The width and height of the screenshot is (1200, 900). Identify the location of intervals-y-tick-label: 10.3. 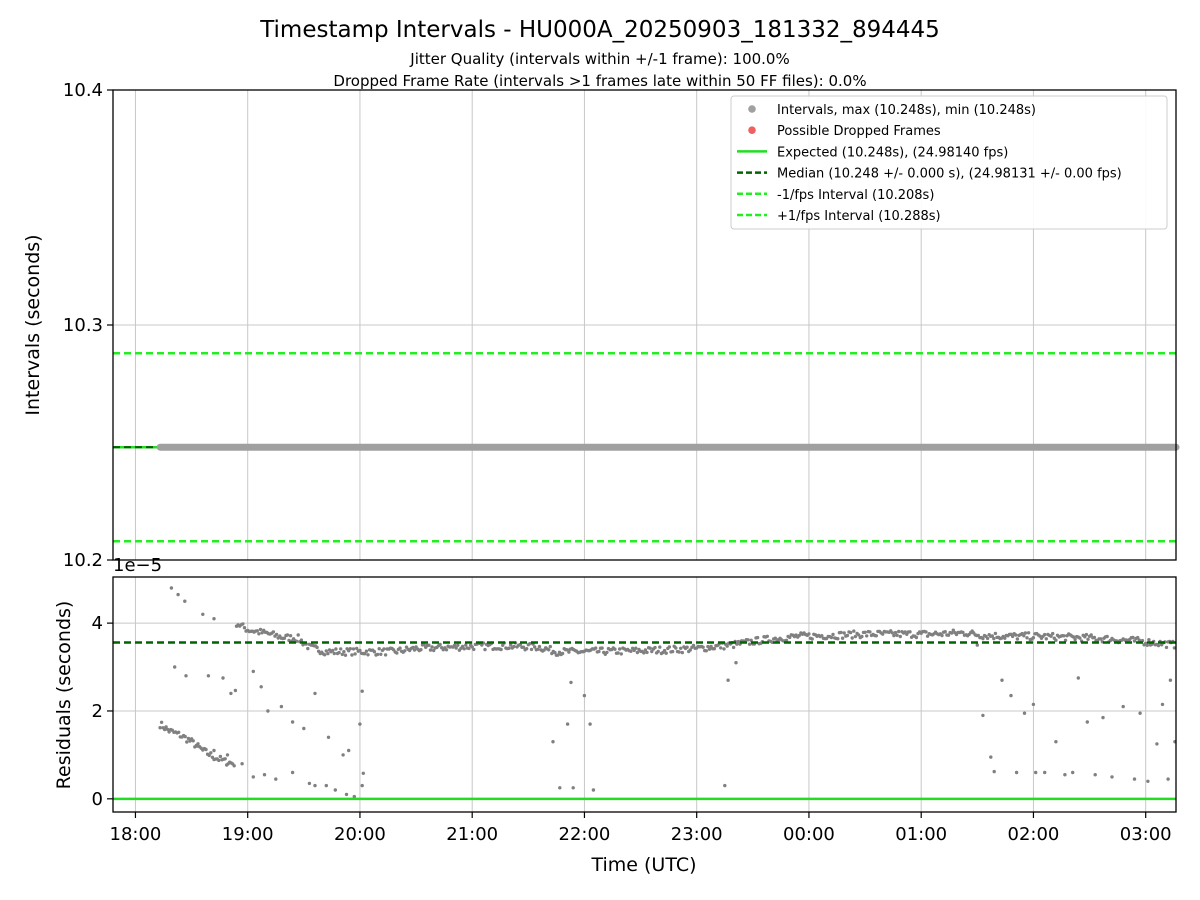
(83, 325).